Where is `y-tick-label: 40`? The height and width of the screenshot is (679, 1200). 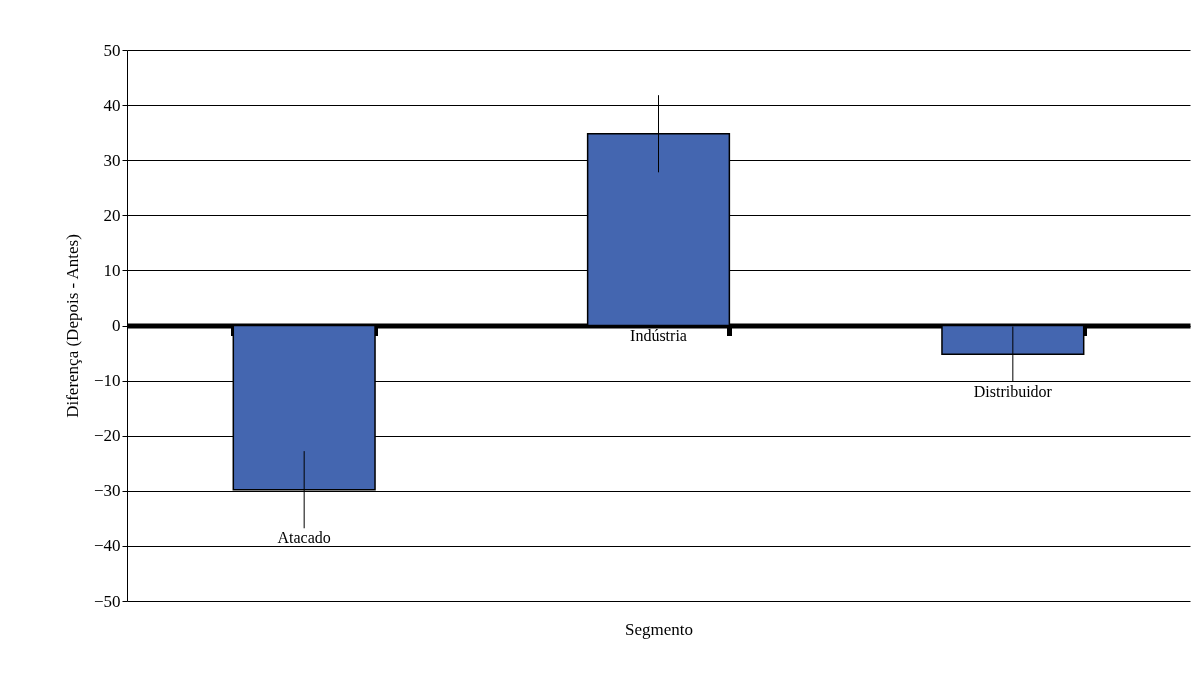
y-tick-label: 40 is located at coordinates (112, 105).